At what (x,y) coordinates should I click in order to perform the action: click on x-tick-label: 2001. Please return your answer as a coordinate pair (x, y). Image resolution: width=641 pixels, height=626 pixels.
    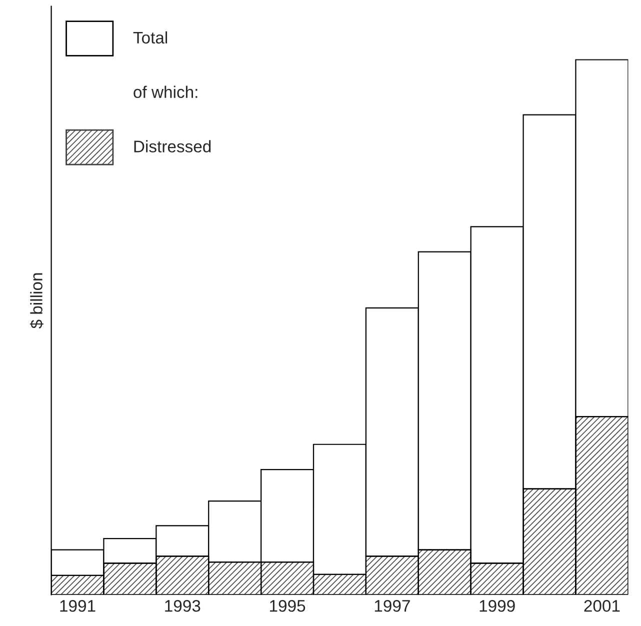
    Looking at the image, I should click on (602, 606).